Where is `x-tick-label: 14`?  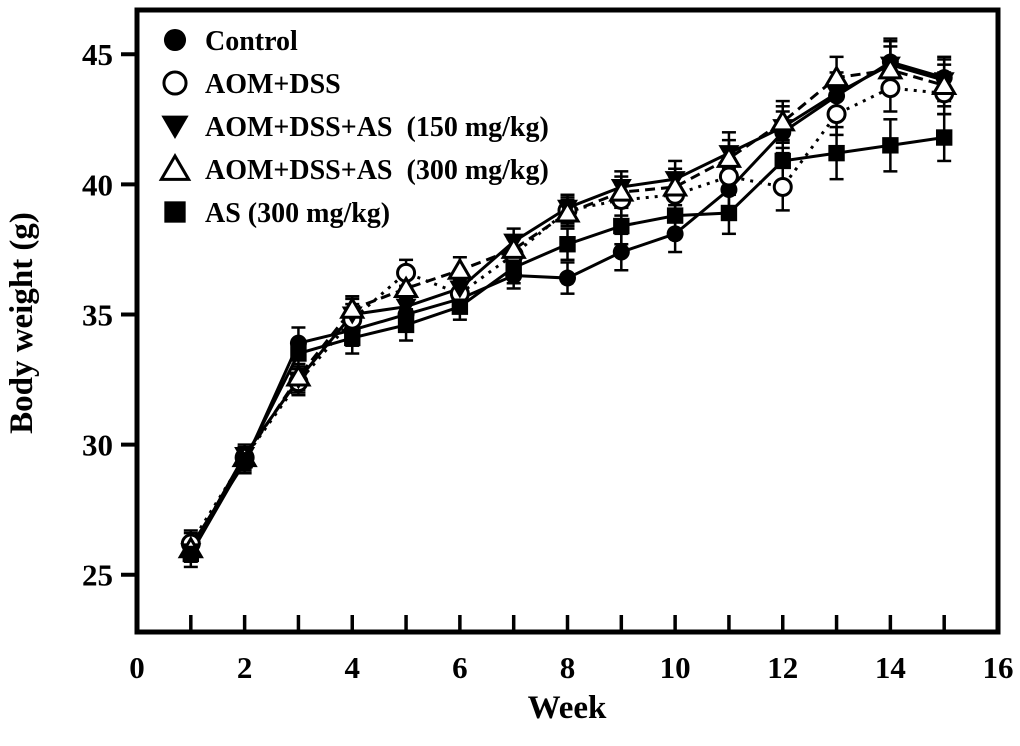
x-tick-label: 14 is located at coordinates (890, 667).